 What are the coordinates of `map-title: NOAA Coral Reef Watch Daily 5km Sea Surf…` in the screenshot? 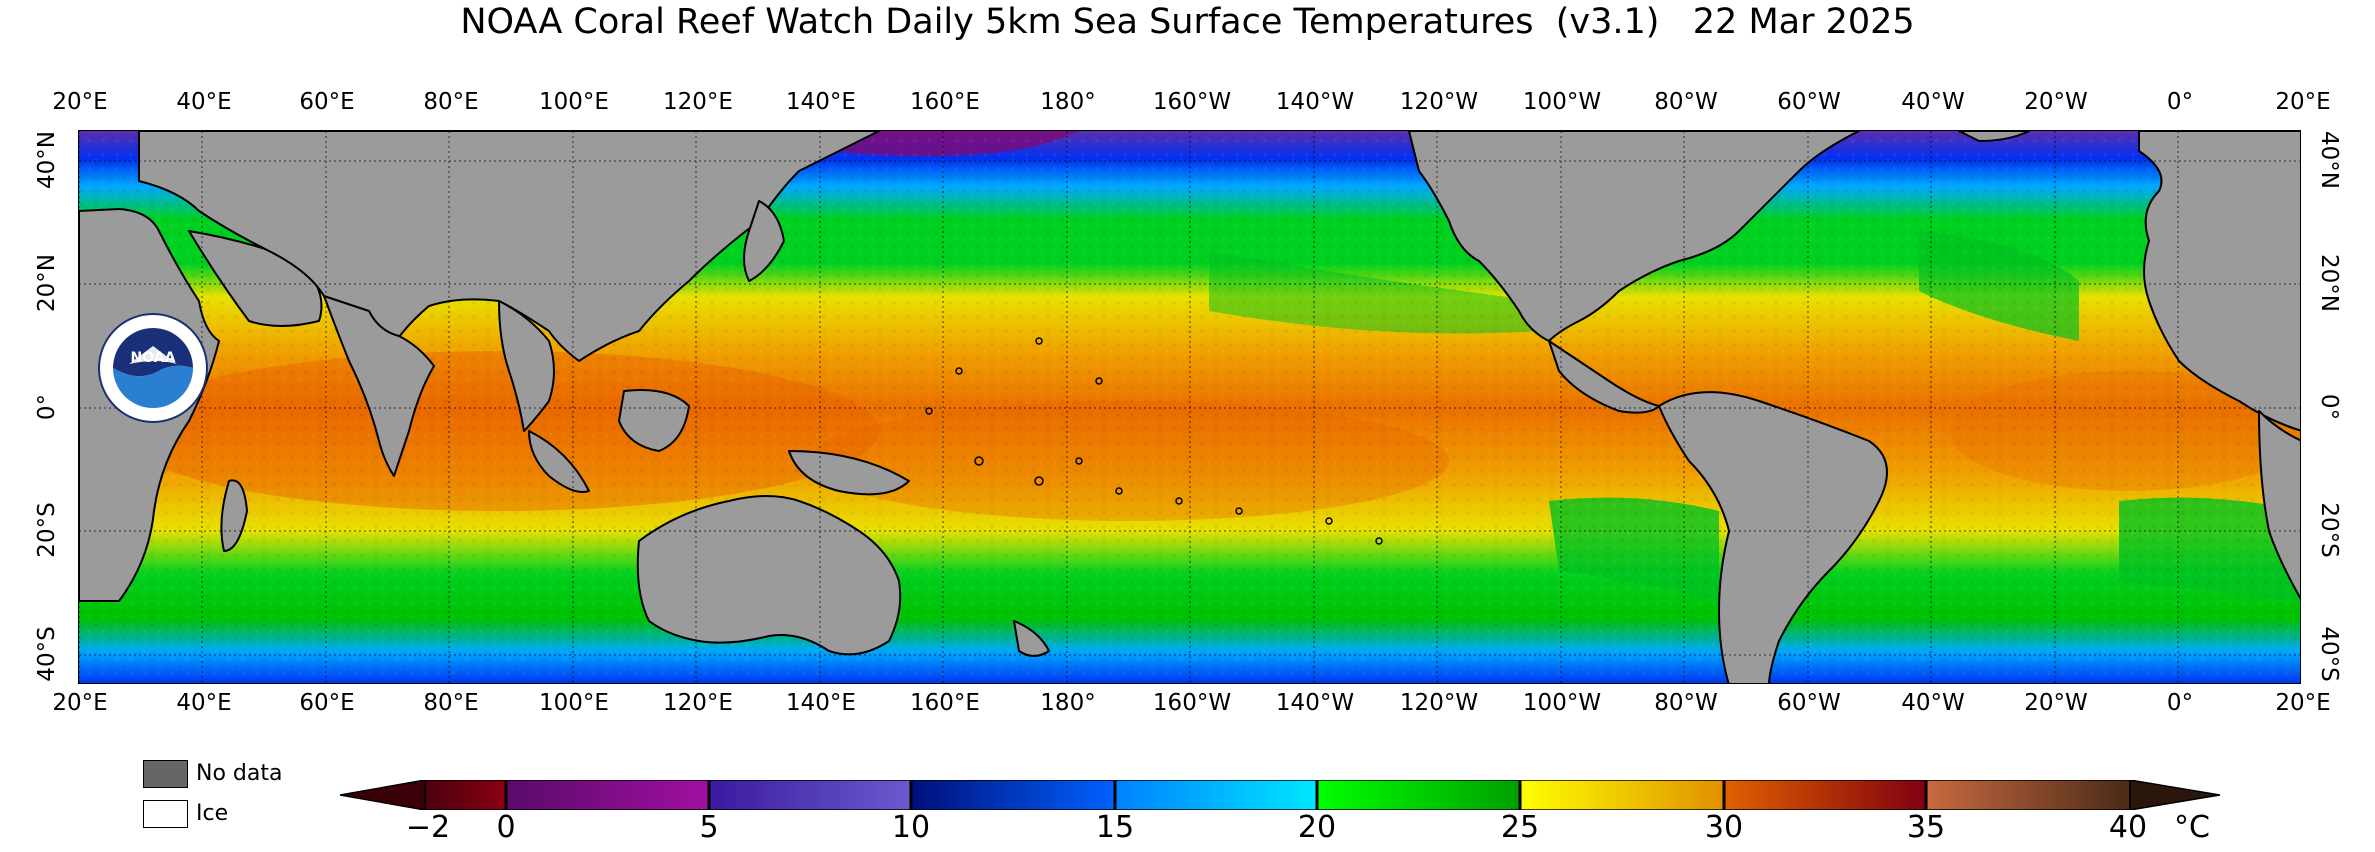 It's located at (1187, 22).